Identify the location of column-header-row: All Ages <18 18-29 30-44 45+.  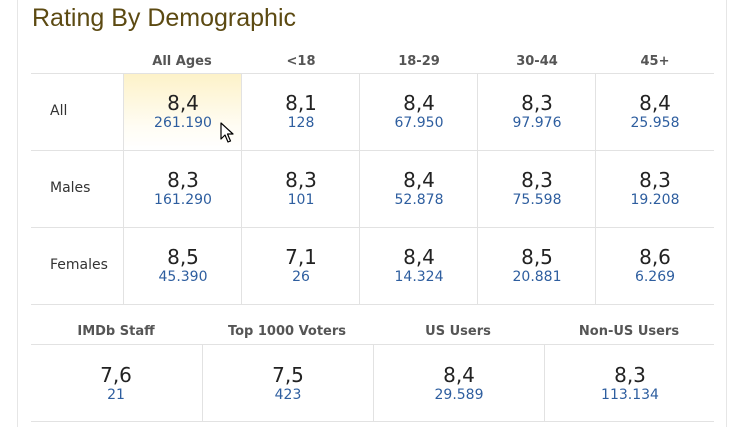
(372, 60).